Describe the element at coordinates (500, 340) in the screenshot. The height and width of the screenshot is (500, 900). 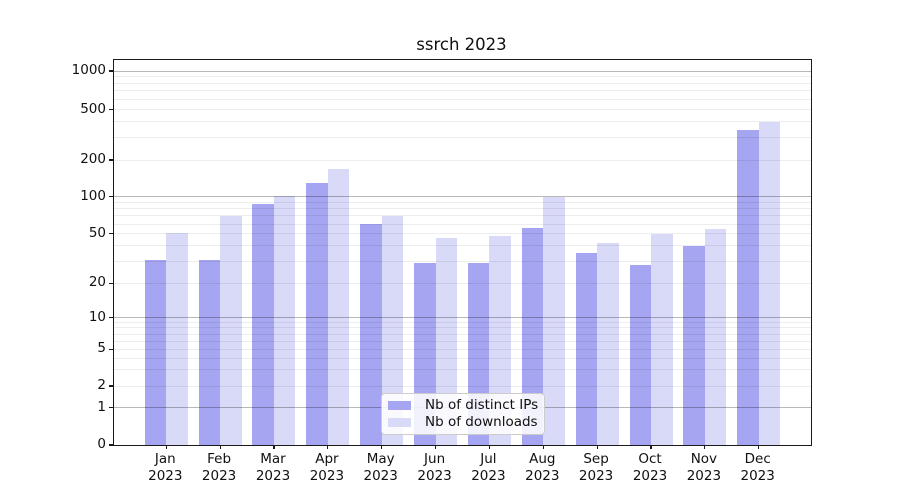
I see `bar-downloads-jul` at that location.